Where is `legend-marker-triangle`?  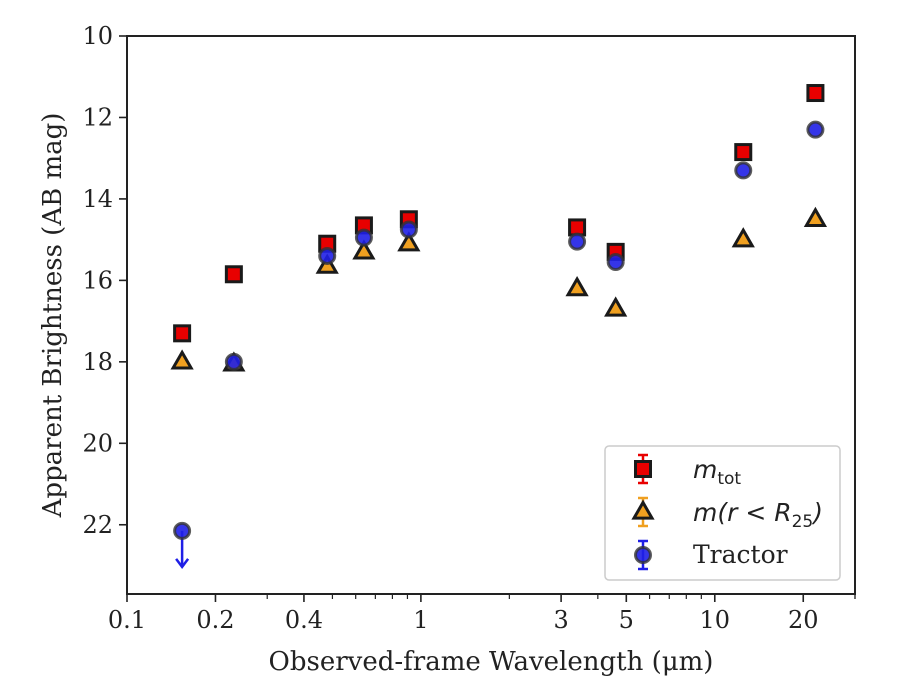 legend-marker-triangle is located at coordinates (643, 509).